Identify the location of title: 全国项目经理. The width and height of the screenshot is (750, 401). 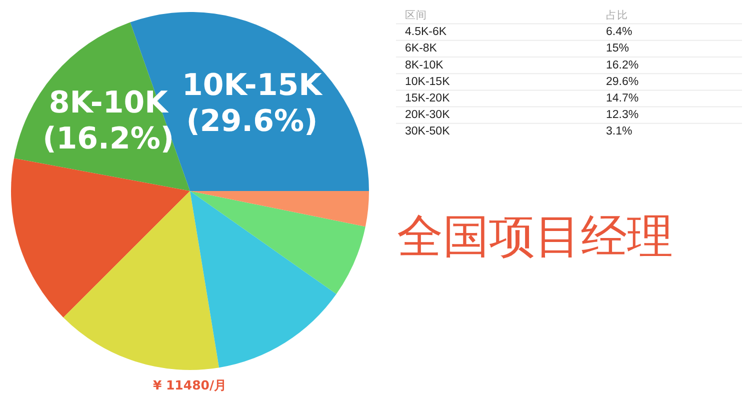
(535, 236).